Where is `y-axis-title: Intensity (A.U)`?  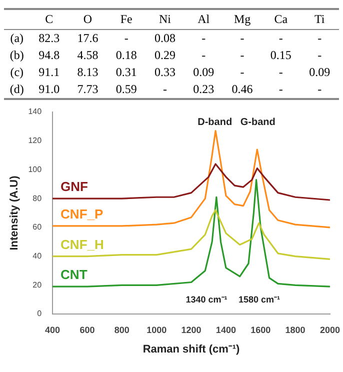 y-axis-title: Intensity (A.U) is located at coordinates (14, 212).